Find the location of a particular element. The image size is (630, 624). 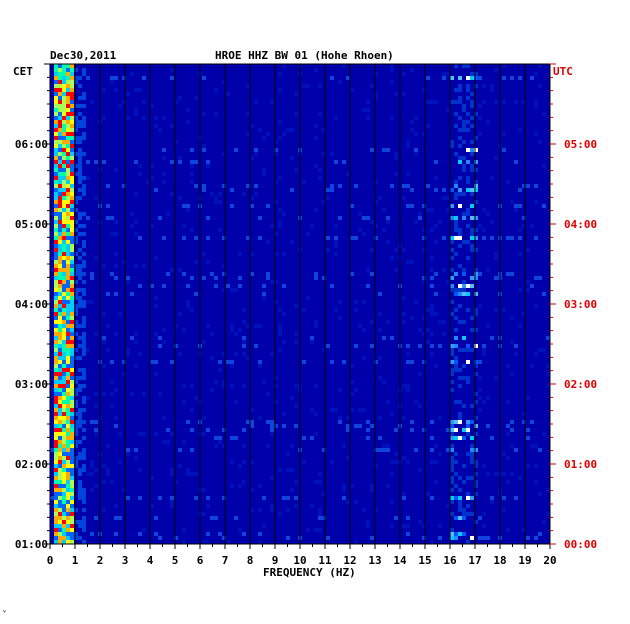

x-tick-label: 7 is located at coordinates (225, 560).